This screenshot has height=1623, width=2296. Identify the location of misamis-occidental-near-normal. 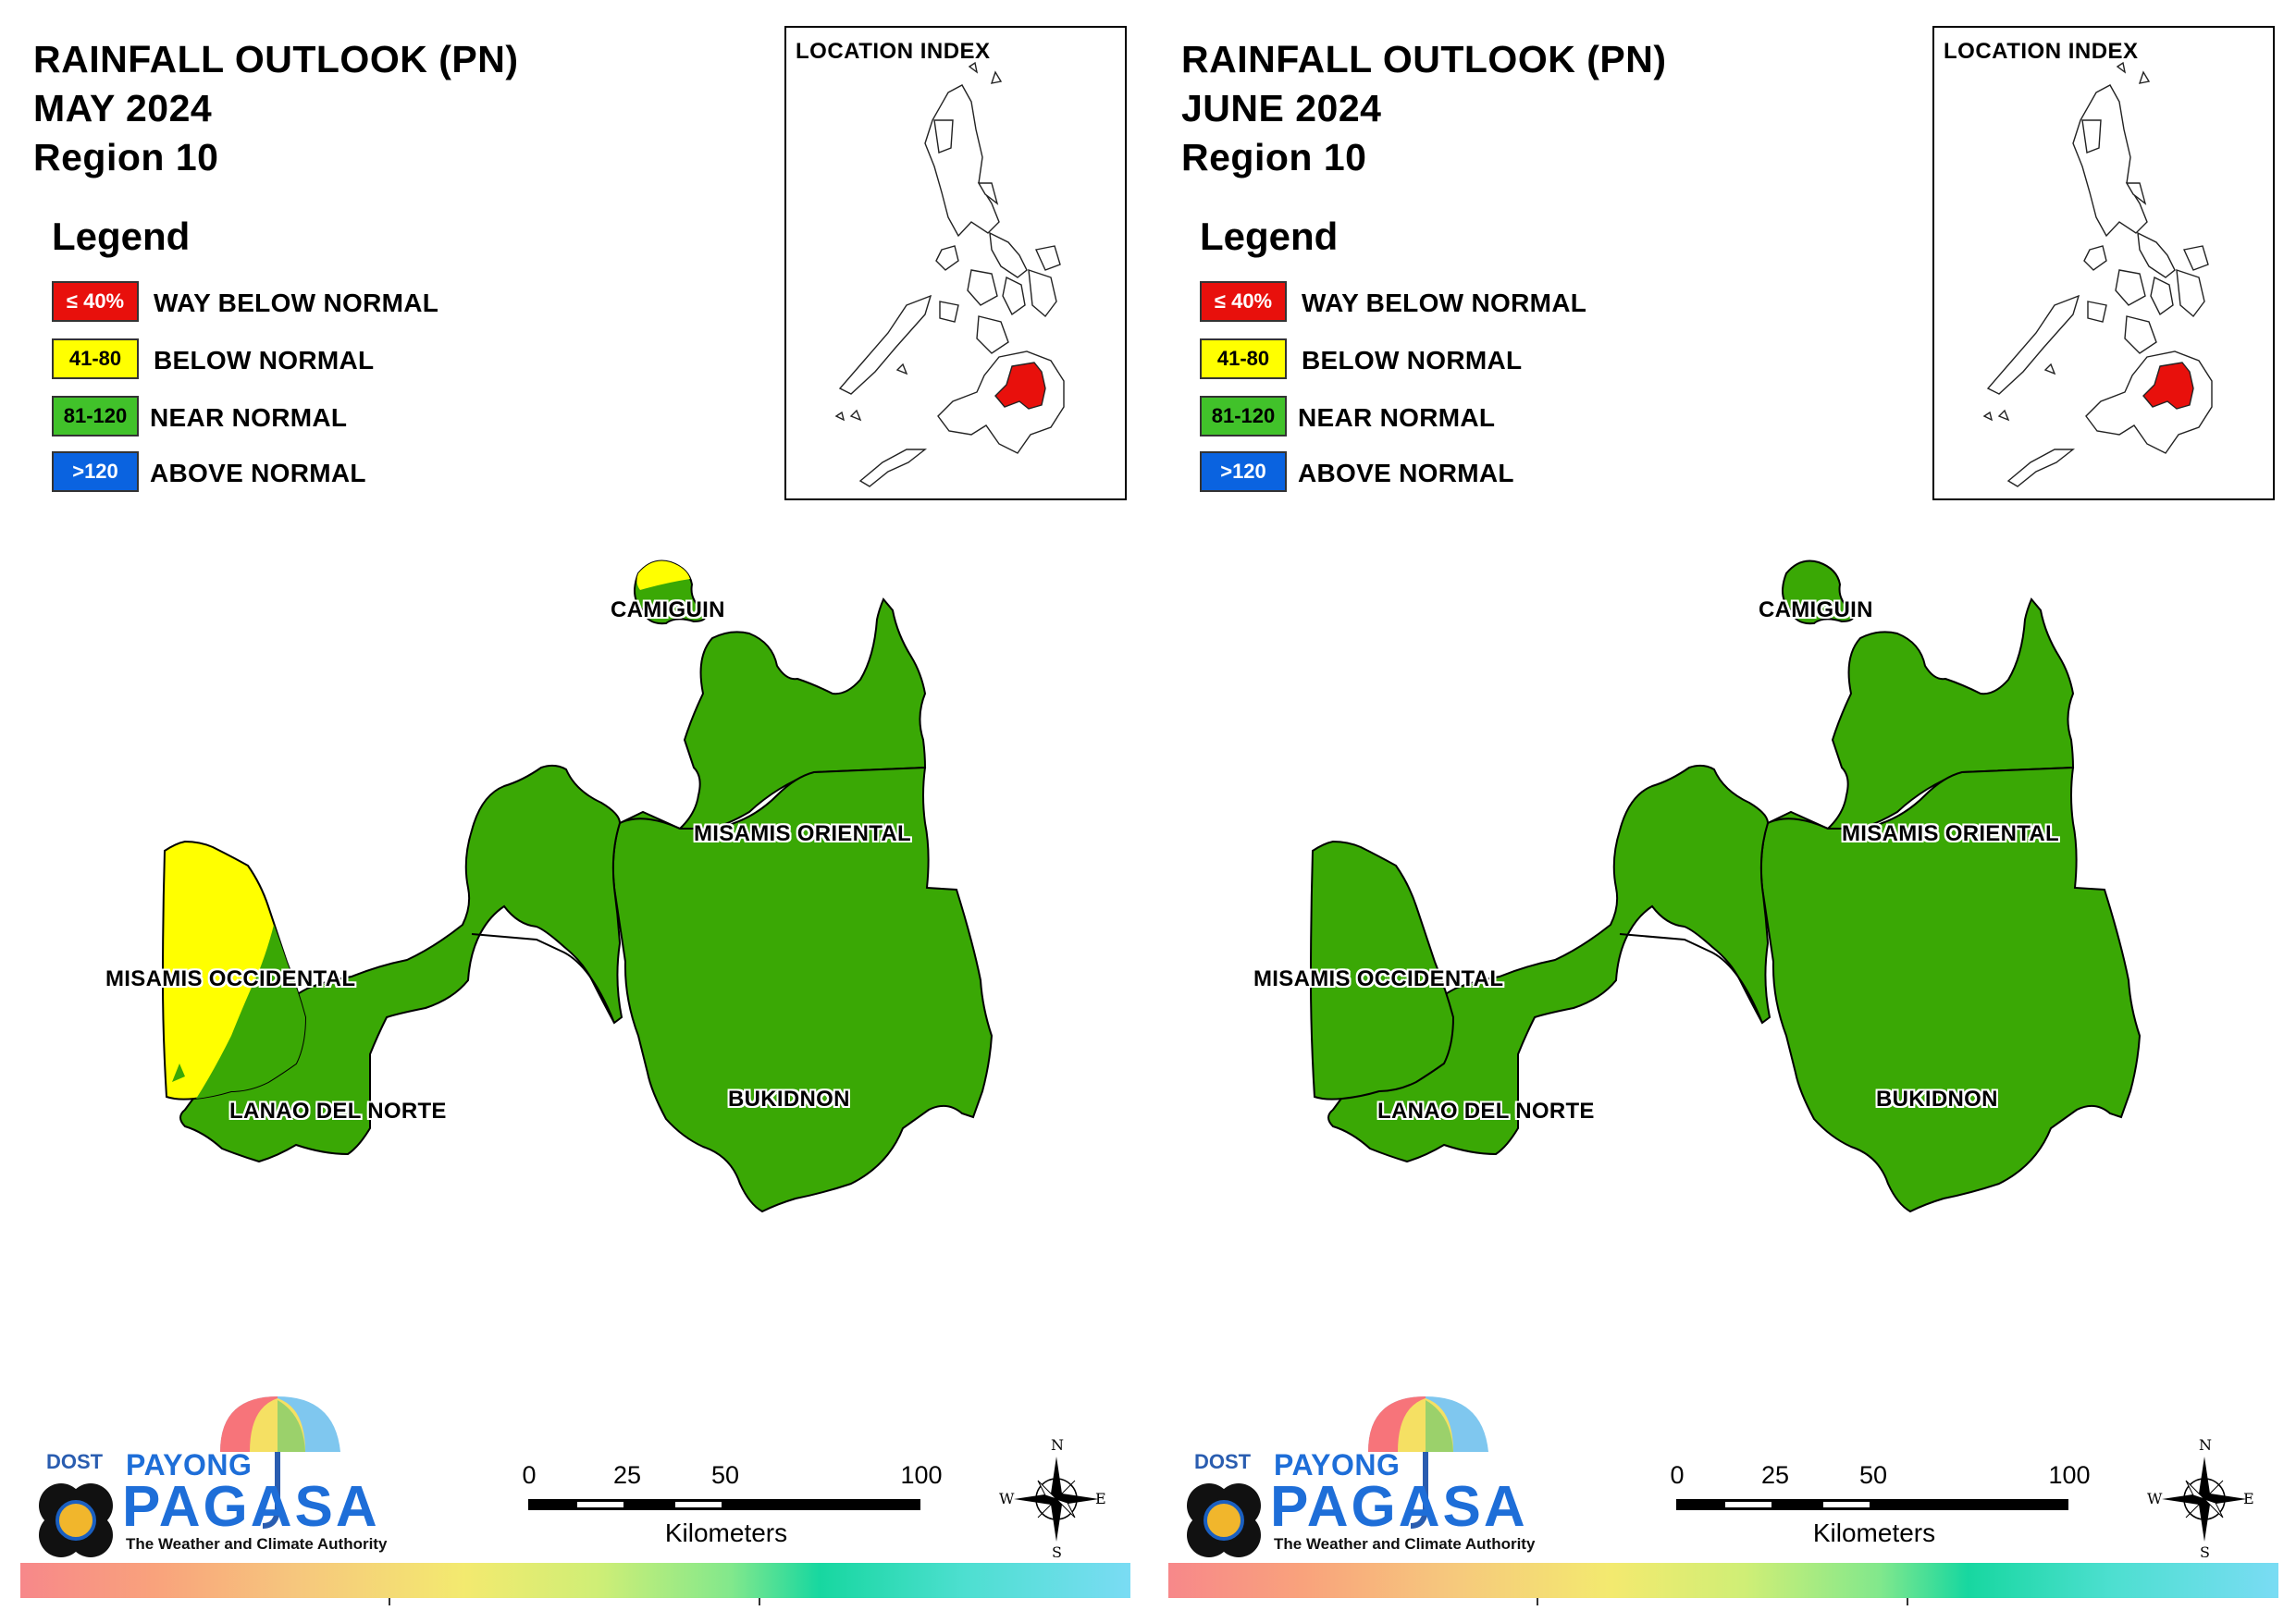
(250, 1012).